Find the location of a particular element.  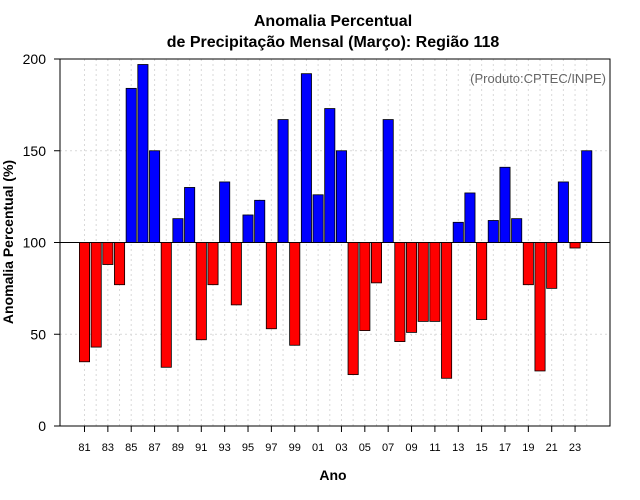

x-tick-label: 07 is located at coordinates (388, 448).